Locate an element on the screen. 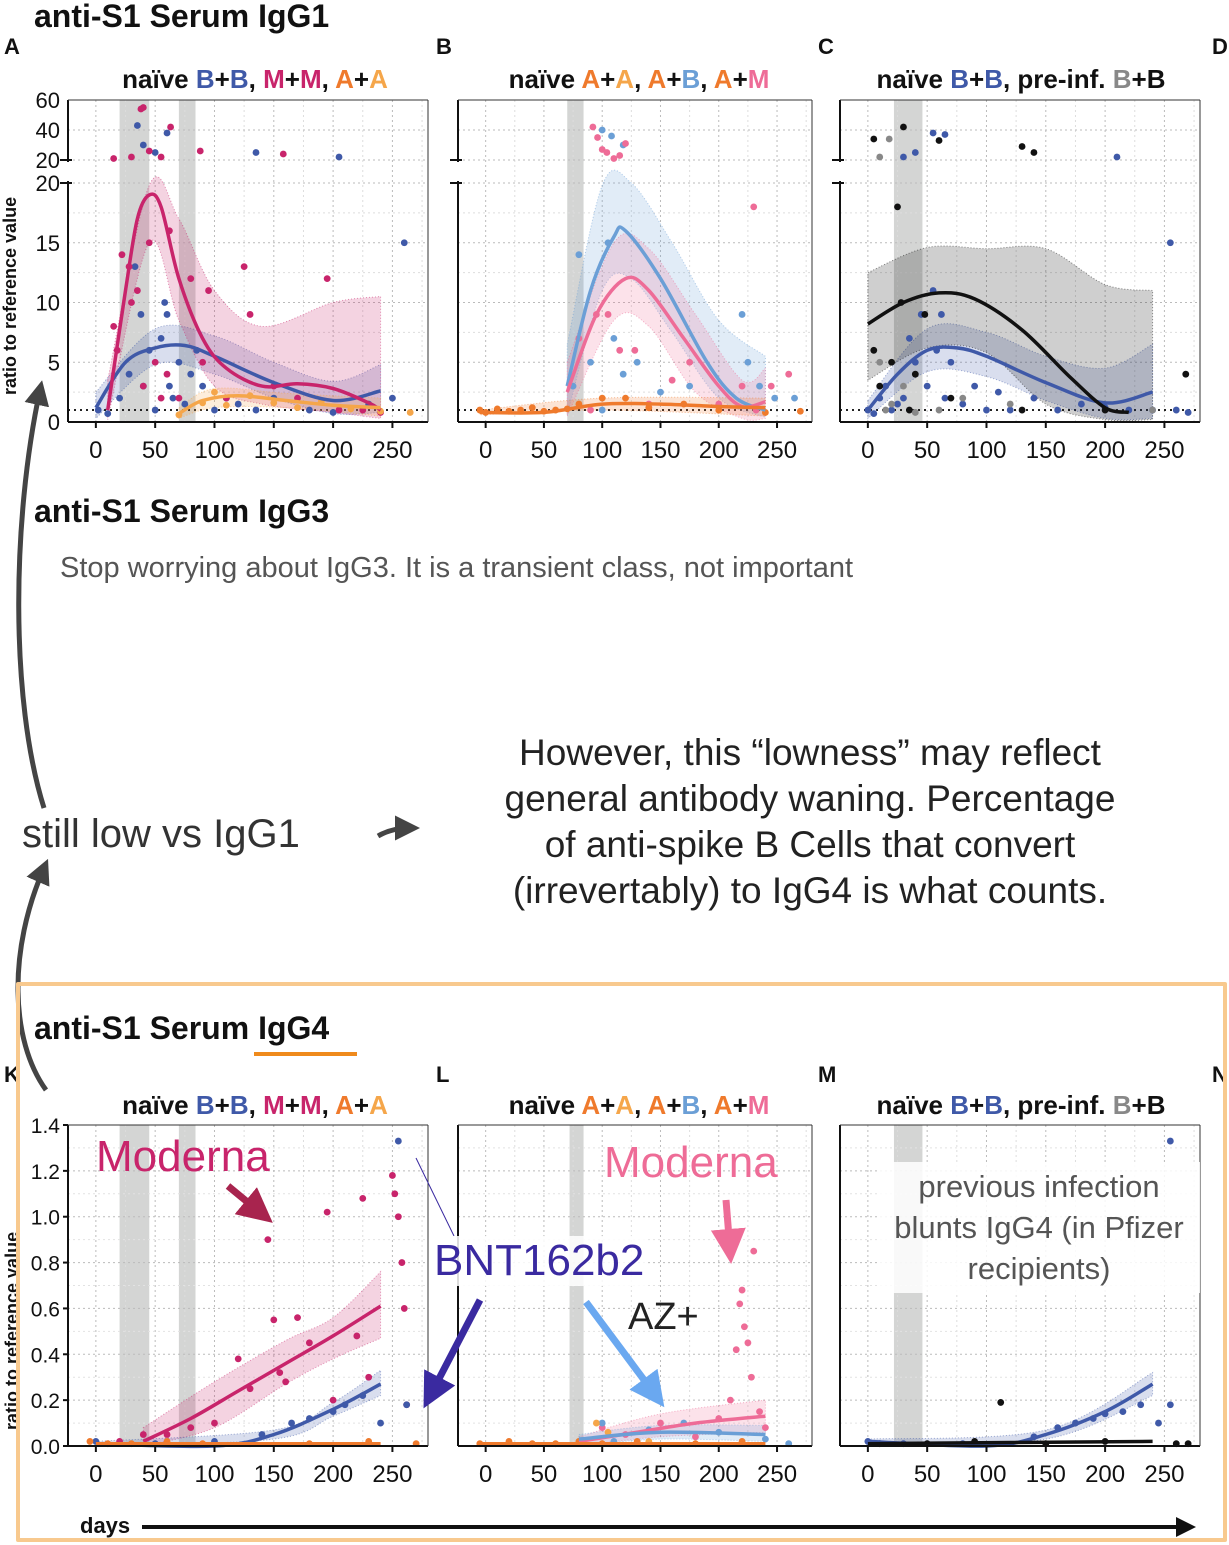  y-tick-label: 1.4 is located at coordinates (46, 1126).